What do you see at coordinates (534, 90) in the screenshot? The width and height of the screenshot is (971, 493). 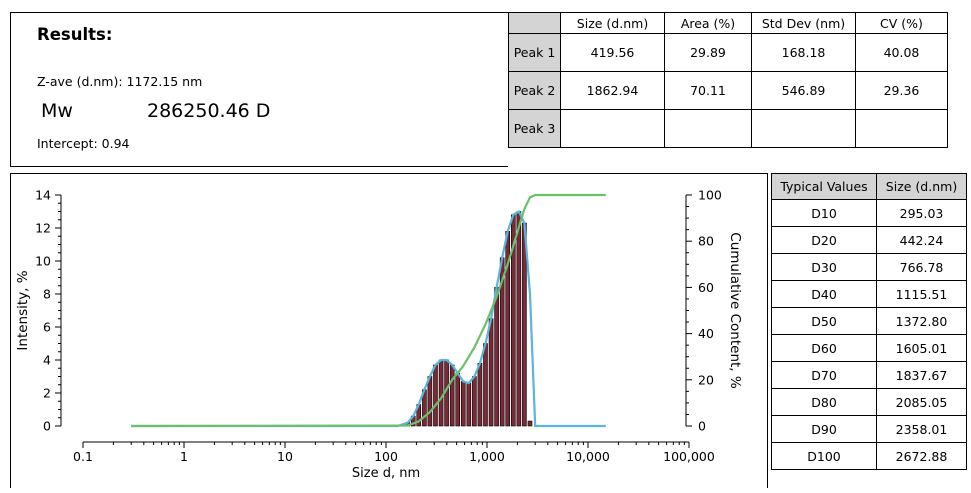 I see `peak-label: Peak 2` at bounding box center [534, 90].